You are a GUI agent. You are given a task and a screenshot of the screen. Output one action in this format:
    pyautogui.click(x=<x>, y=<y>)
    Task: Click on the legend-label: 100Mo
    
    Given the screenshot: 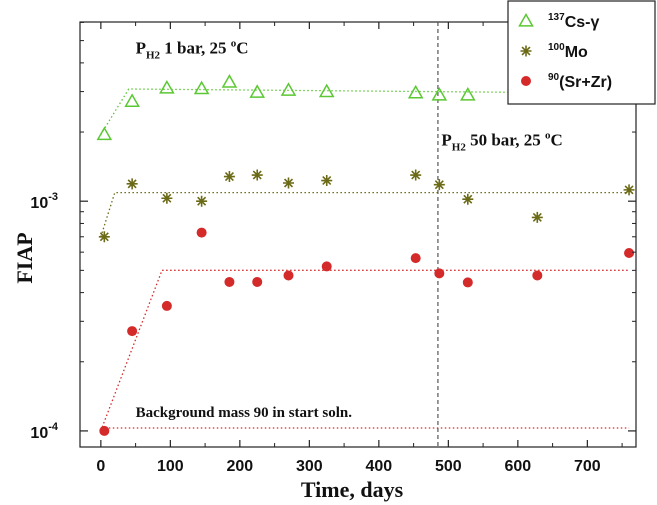 What is the action you would take?
    pyautogui.click(x=568, y=51)
    